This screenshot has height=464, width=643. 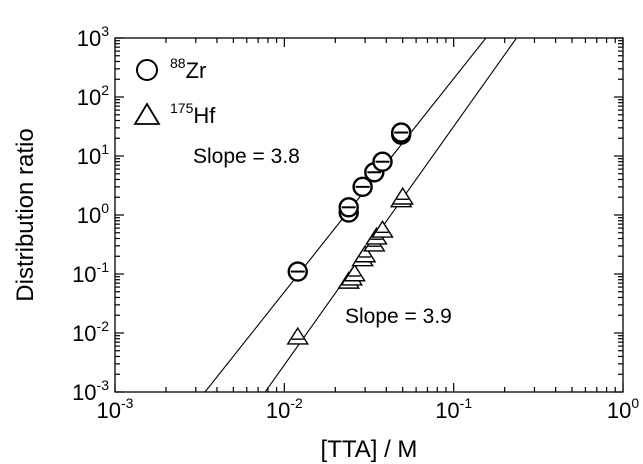 I want to click on y-tick-label: 10³, so click(x=93, y=37).